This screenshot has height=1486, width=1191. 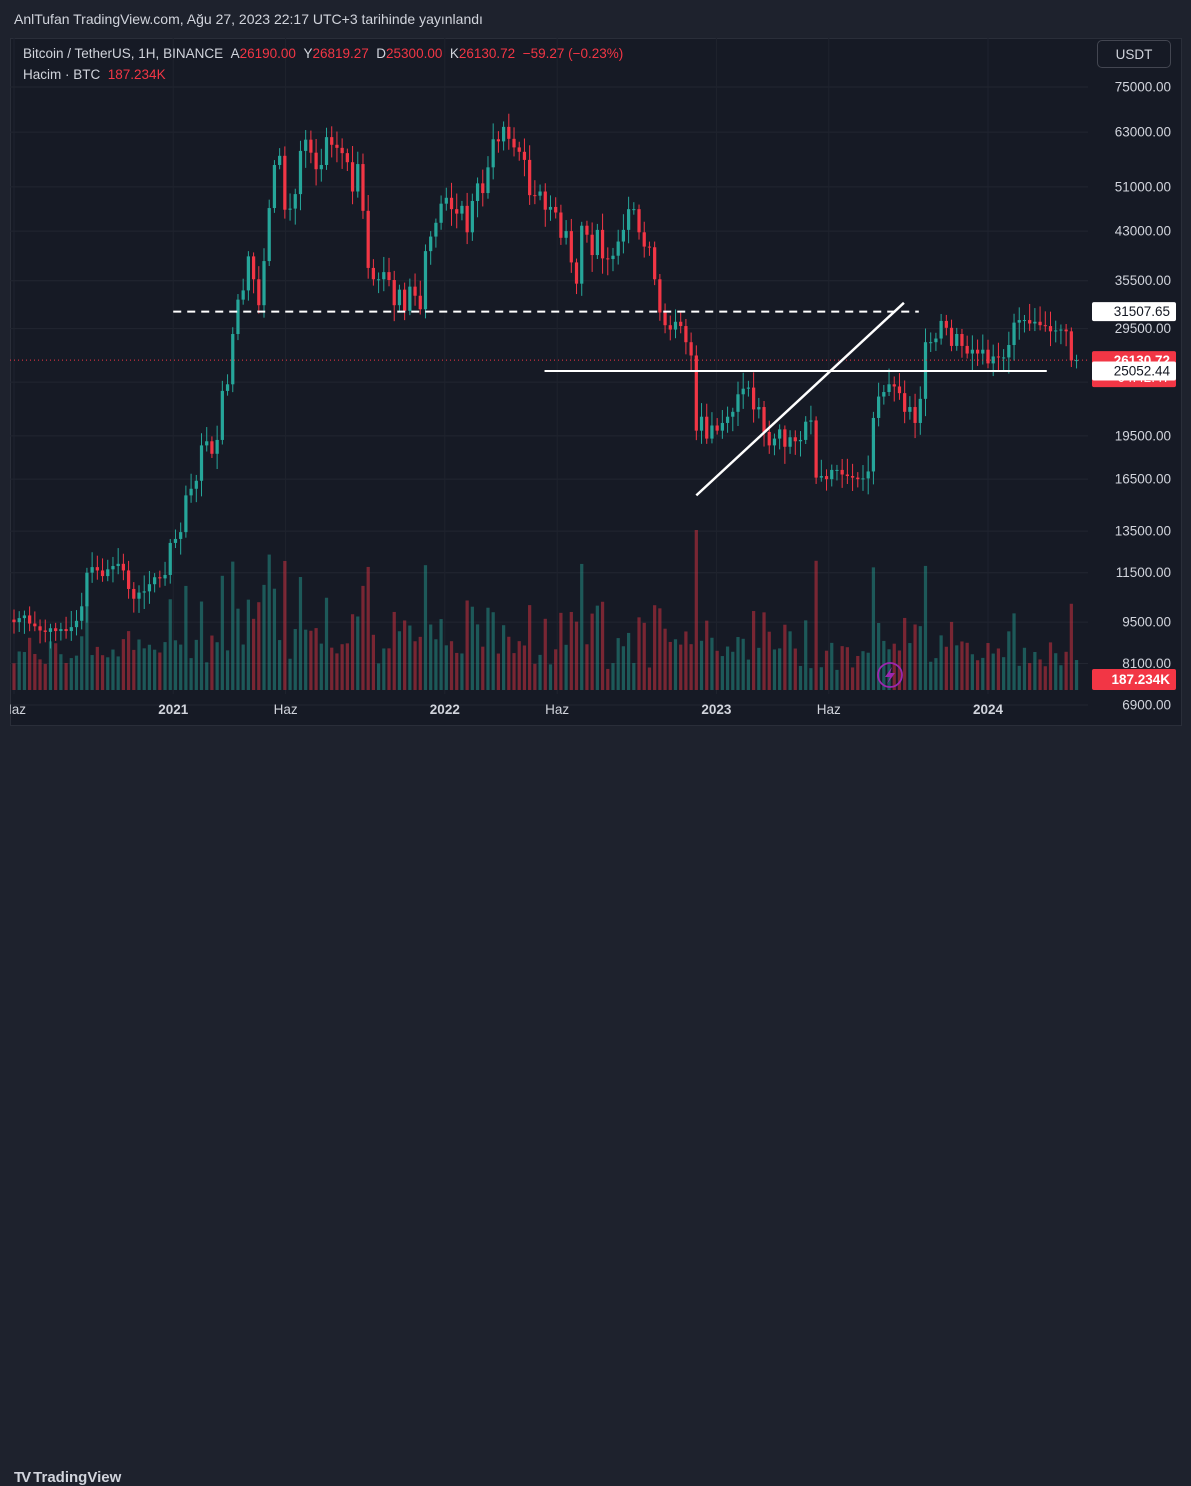 What do you see at coordinates (123, 53) in the screenshot?
I see `symbol-name: Bitcoin / TetherUS, 1H, BINANCE` at bounding box center [123, 53].